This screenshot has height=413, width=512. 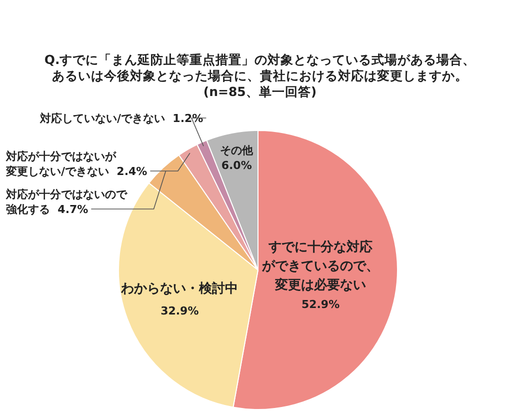 What do you see at coordinates (179, 311) in the screenshot?
I see `data-label: 32.9%` at bounding box center [179, 311].